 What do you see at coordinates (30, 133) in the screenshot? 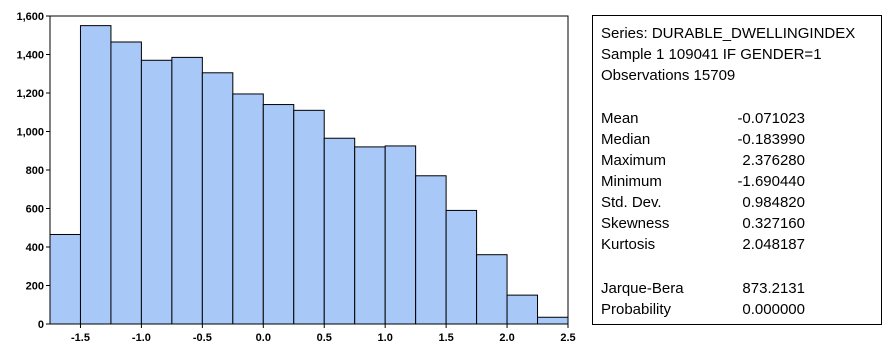
I see `y-tick-label: 1,000` at bounding box center [30, 133].